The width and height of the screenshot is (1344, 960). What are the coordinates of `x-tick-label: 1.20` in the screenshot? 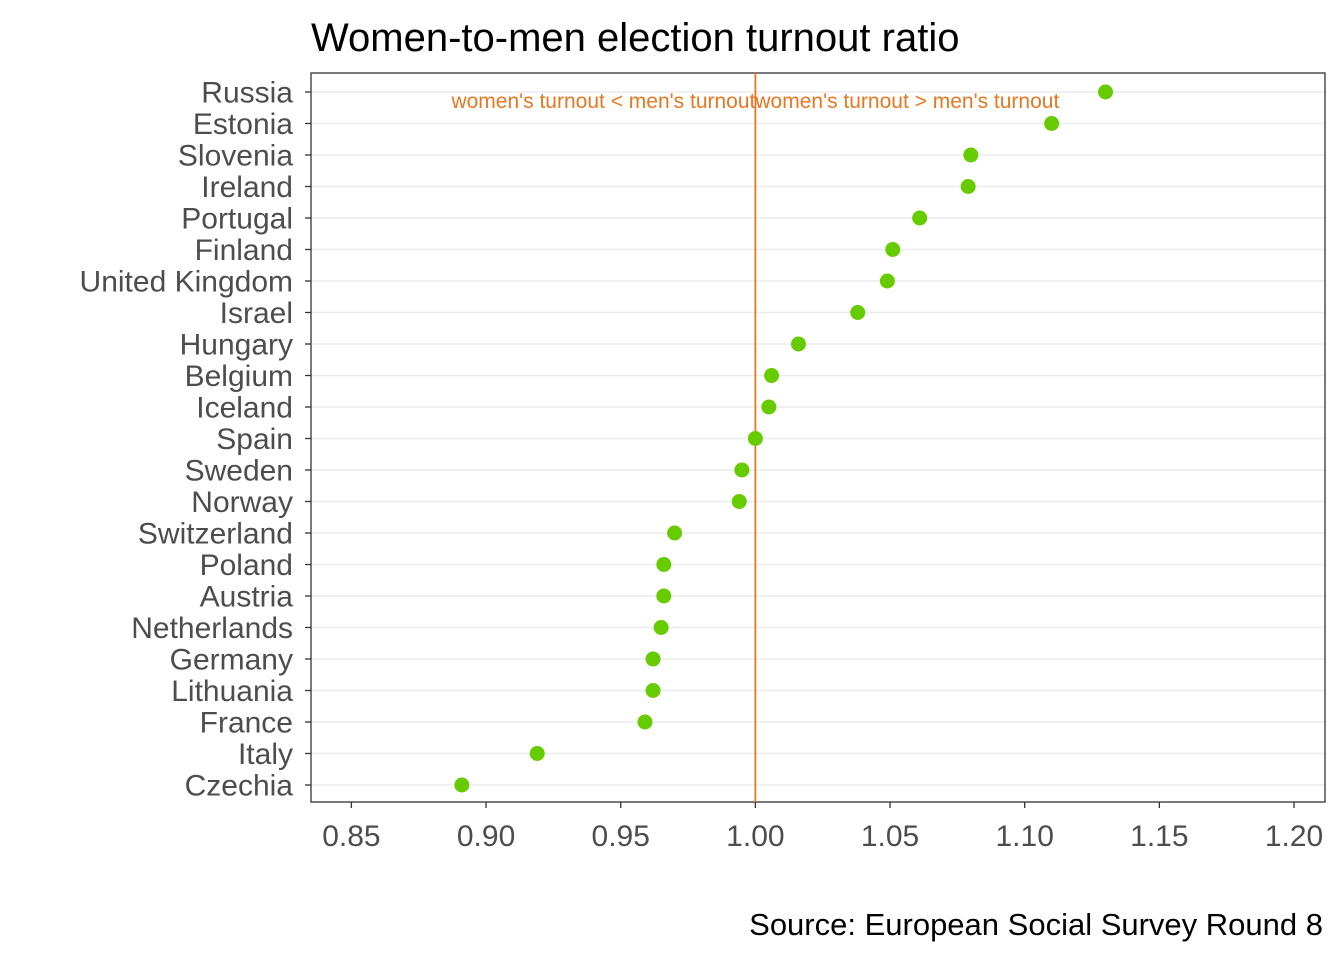 It's located at (1294, 836).